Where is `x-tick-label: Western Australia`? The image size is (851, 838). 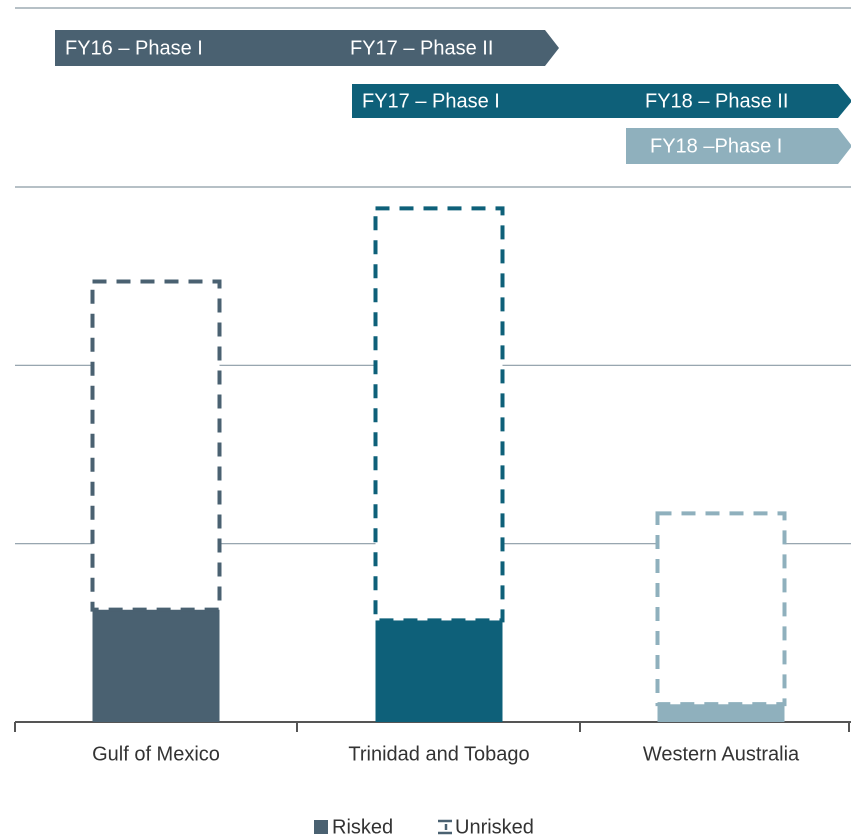 x-tick-label: Western Australia is located at coordinates (721, 754).